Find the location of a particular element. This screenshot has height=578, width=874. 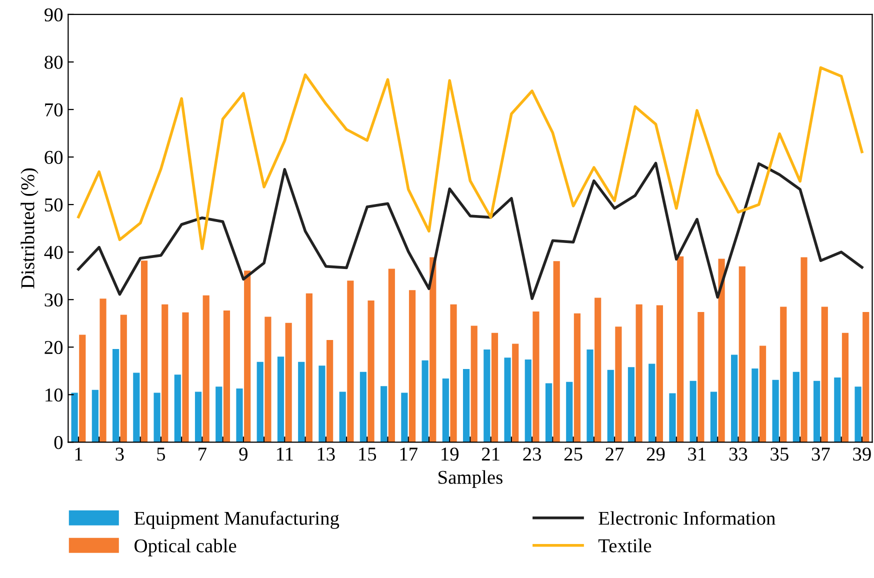

y-tick-label: 10 is located at coordinates (54, 395).